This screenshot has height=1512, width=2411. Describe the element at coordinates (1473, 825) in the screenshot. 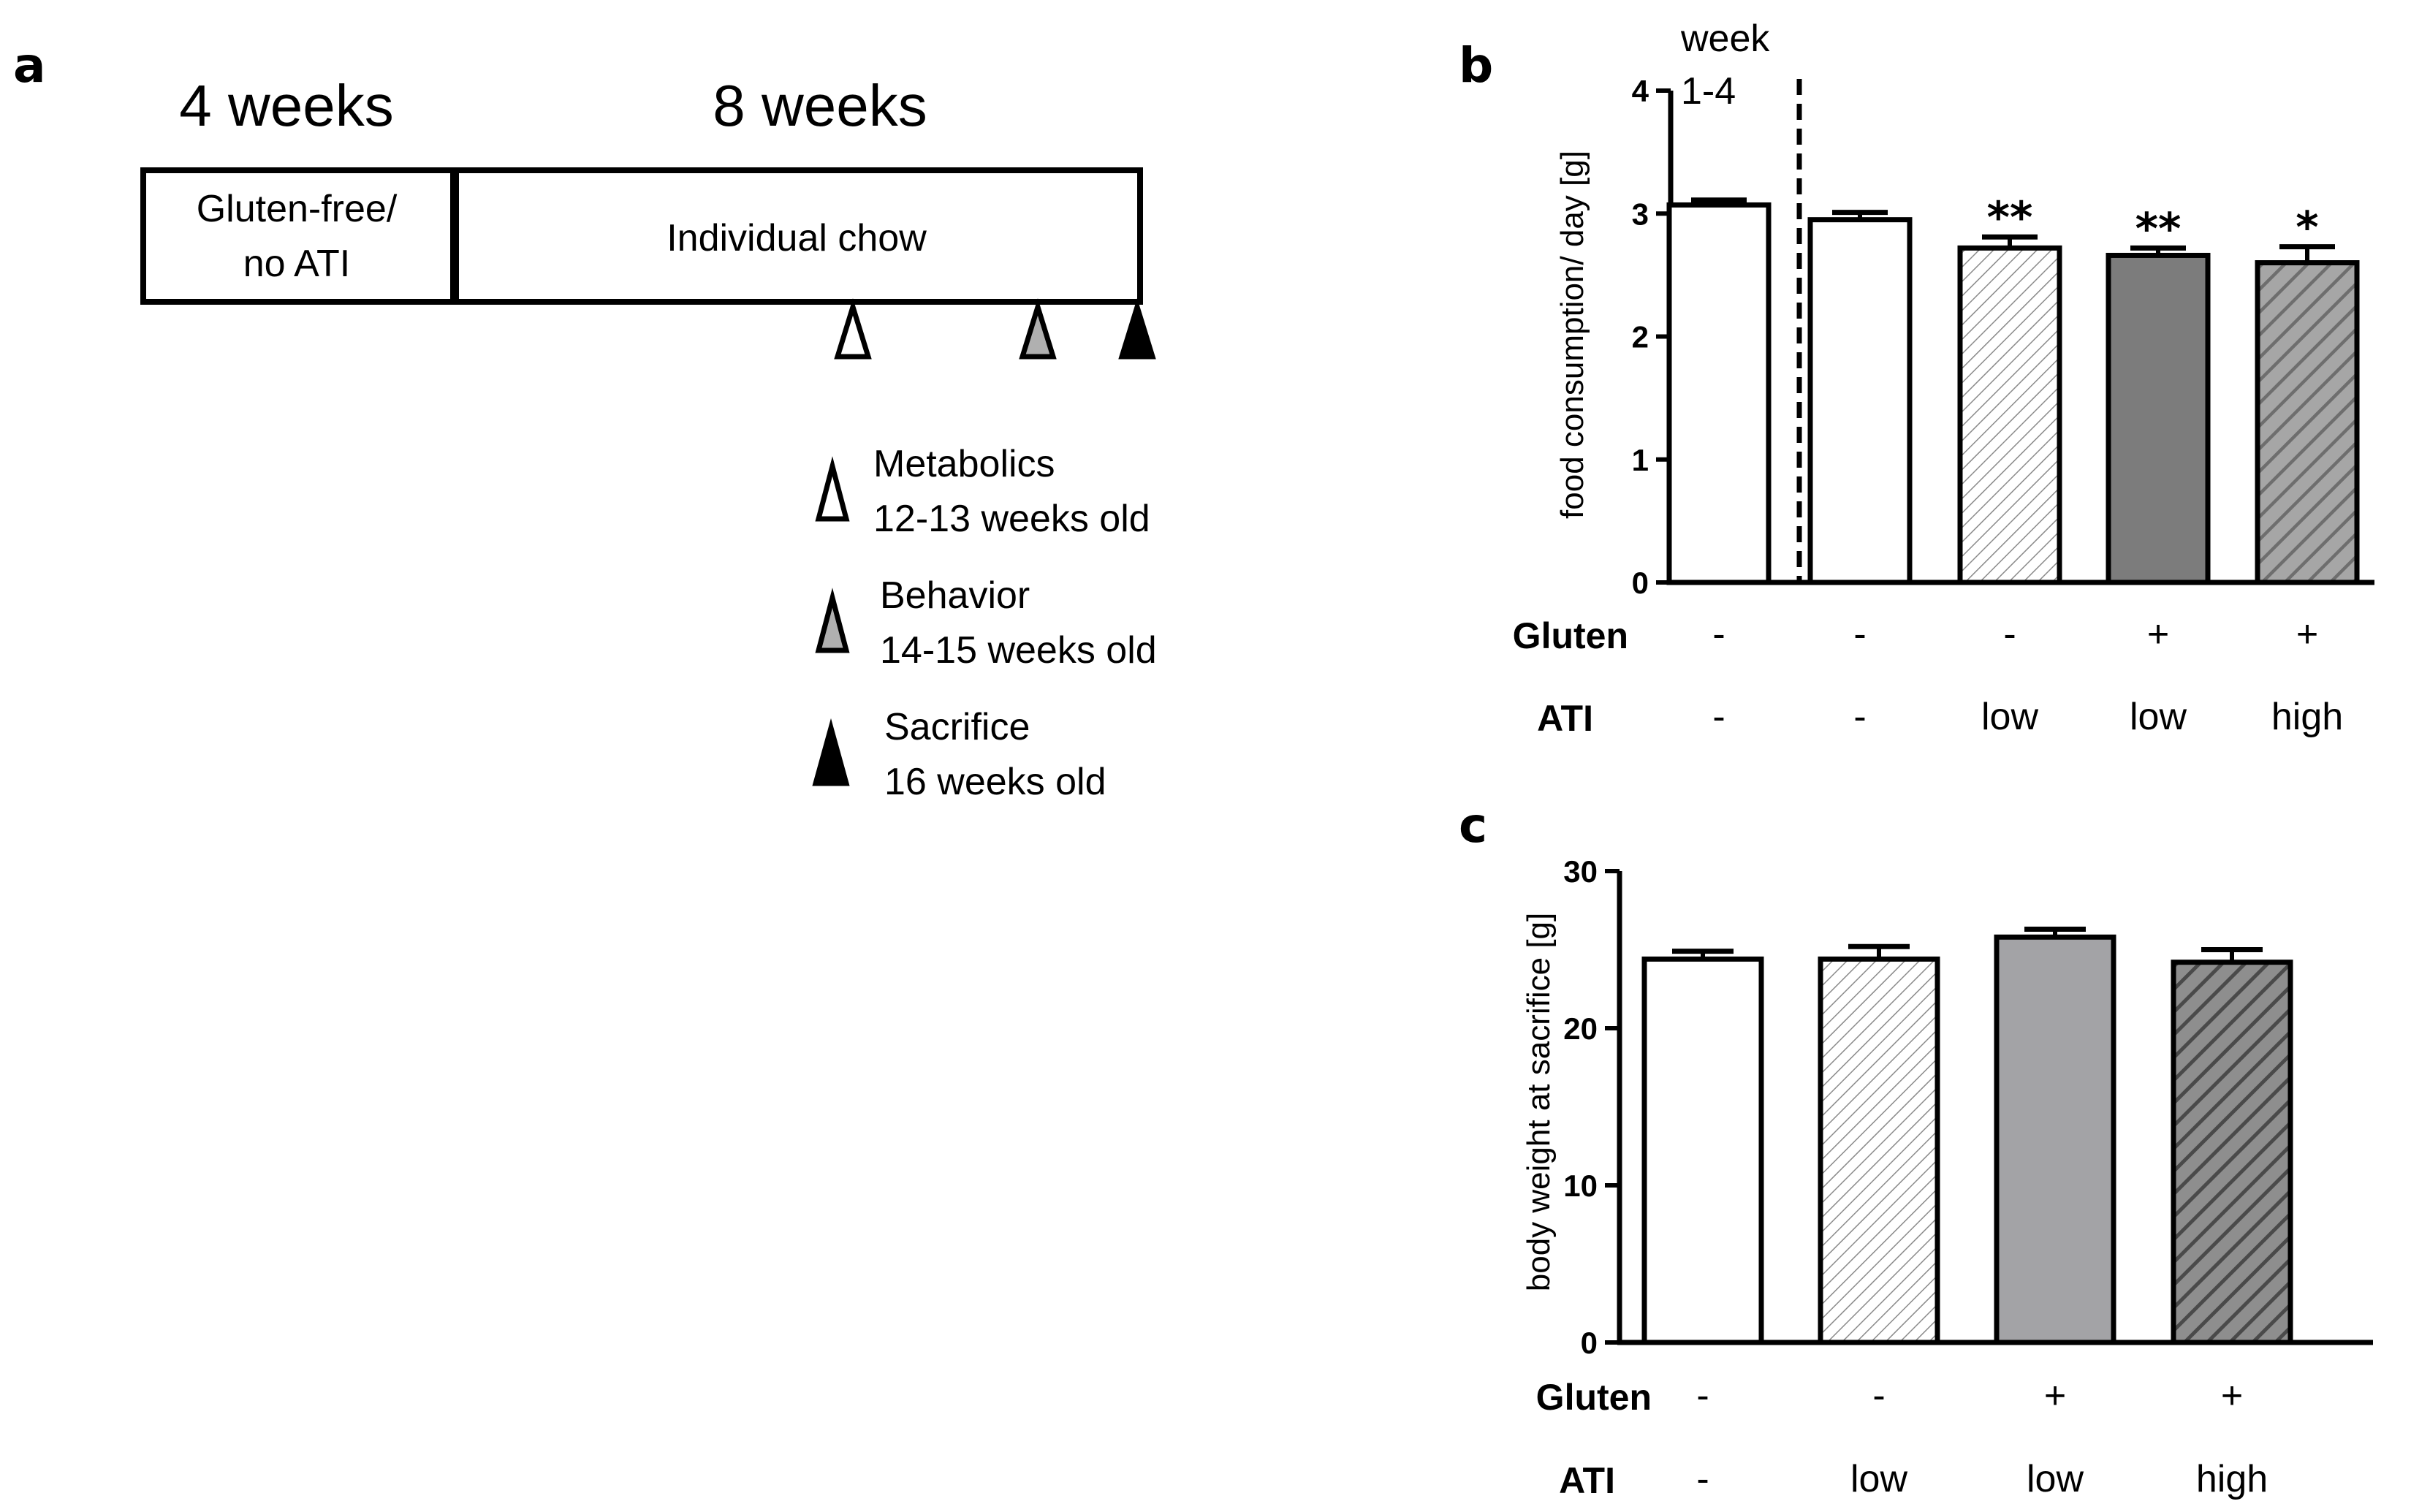

I see `panel-c-label: c` at that location.